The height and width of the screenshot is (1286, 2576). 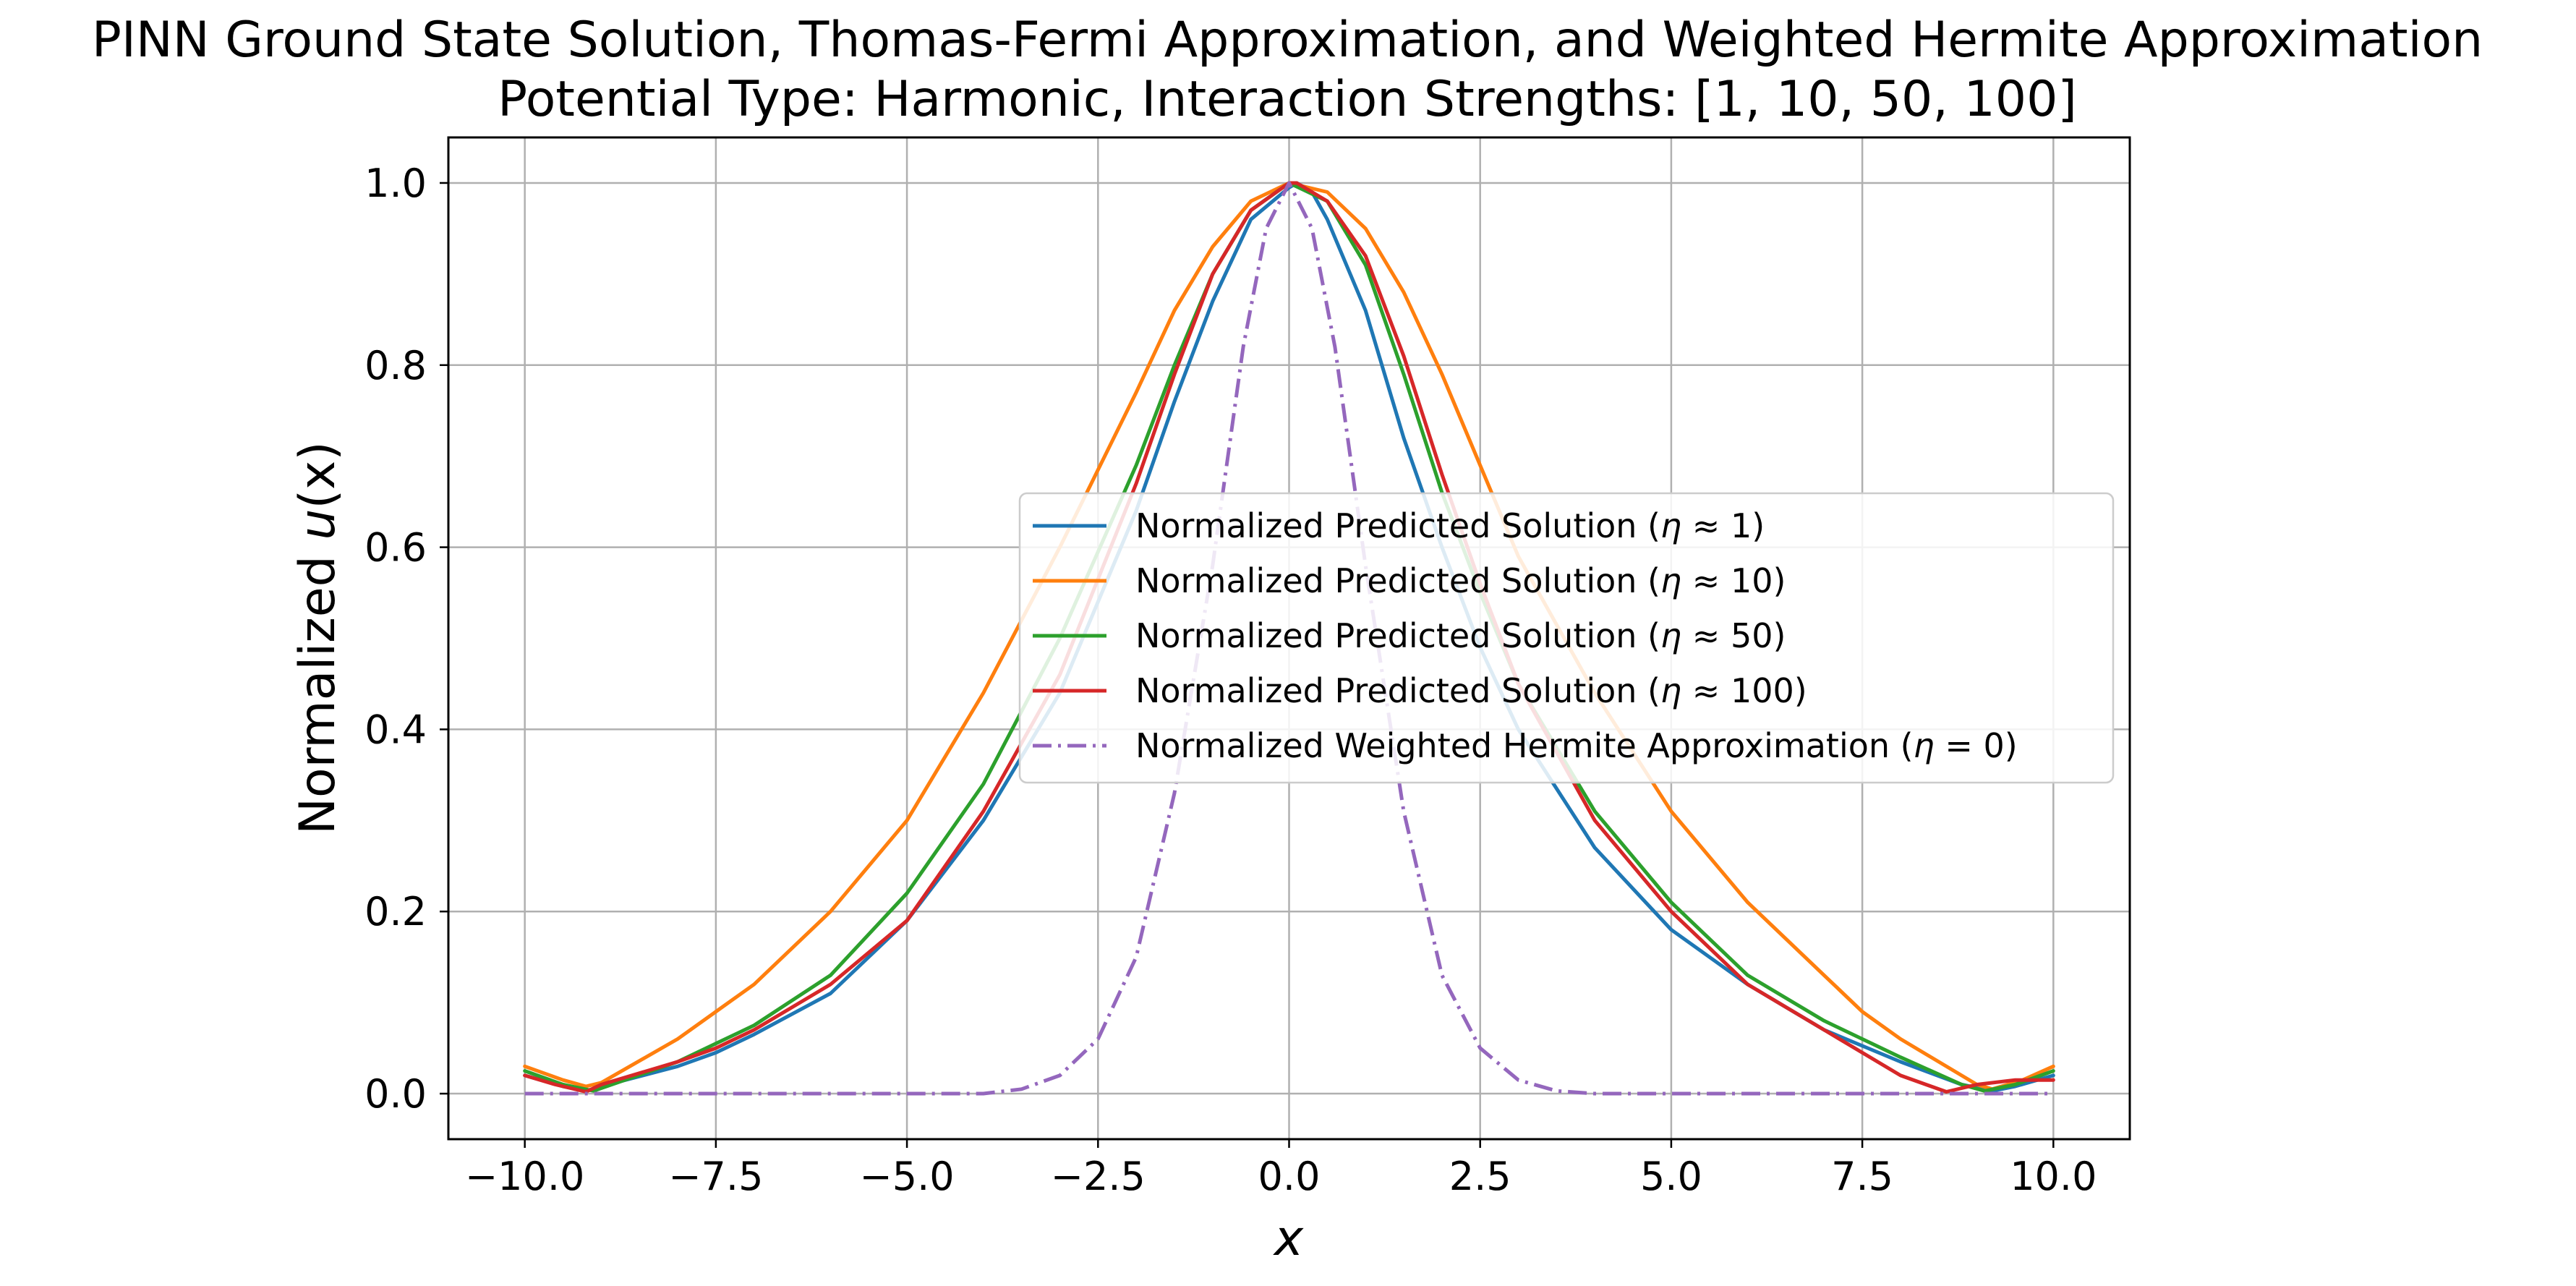 What do you see at coordinates (396, 548) in the screenshot?
I see `y-tick-label: 0.6` at bounding box center [396, 548].